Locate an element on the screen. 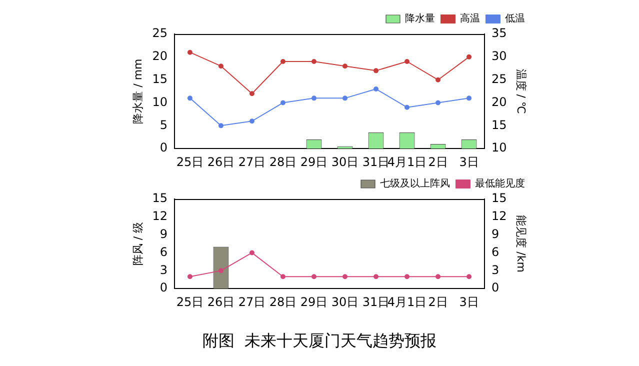 Image resolution: width=639 pixels, height=366 pixels. y-tick-label: 6 is located at coordinates (164, 251).